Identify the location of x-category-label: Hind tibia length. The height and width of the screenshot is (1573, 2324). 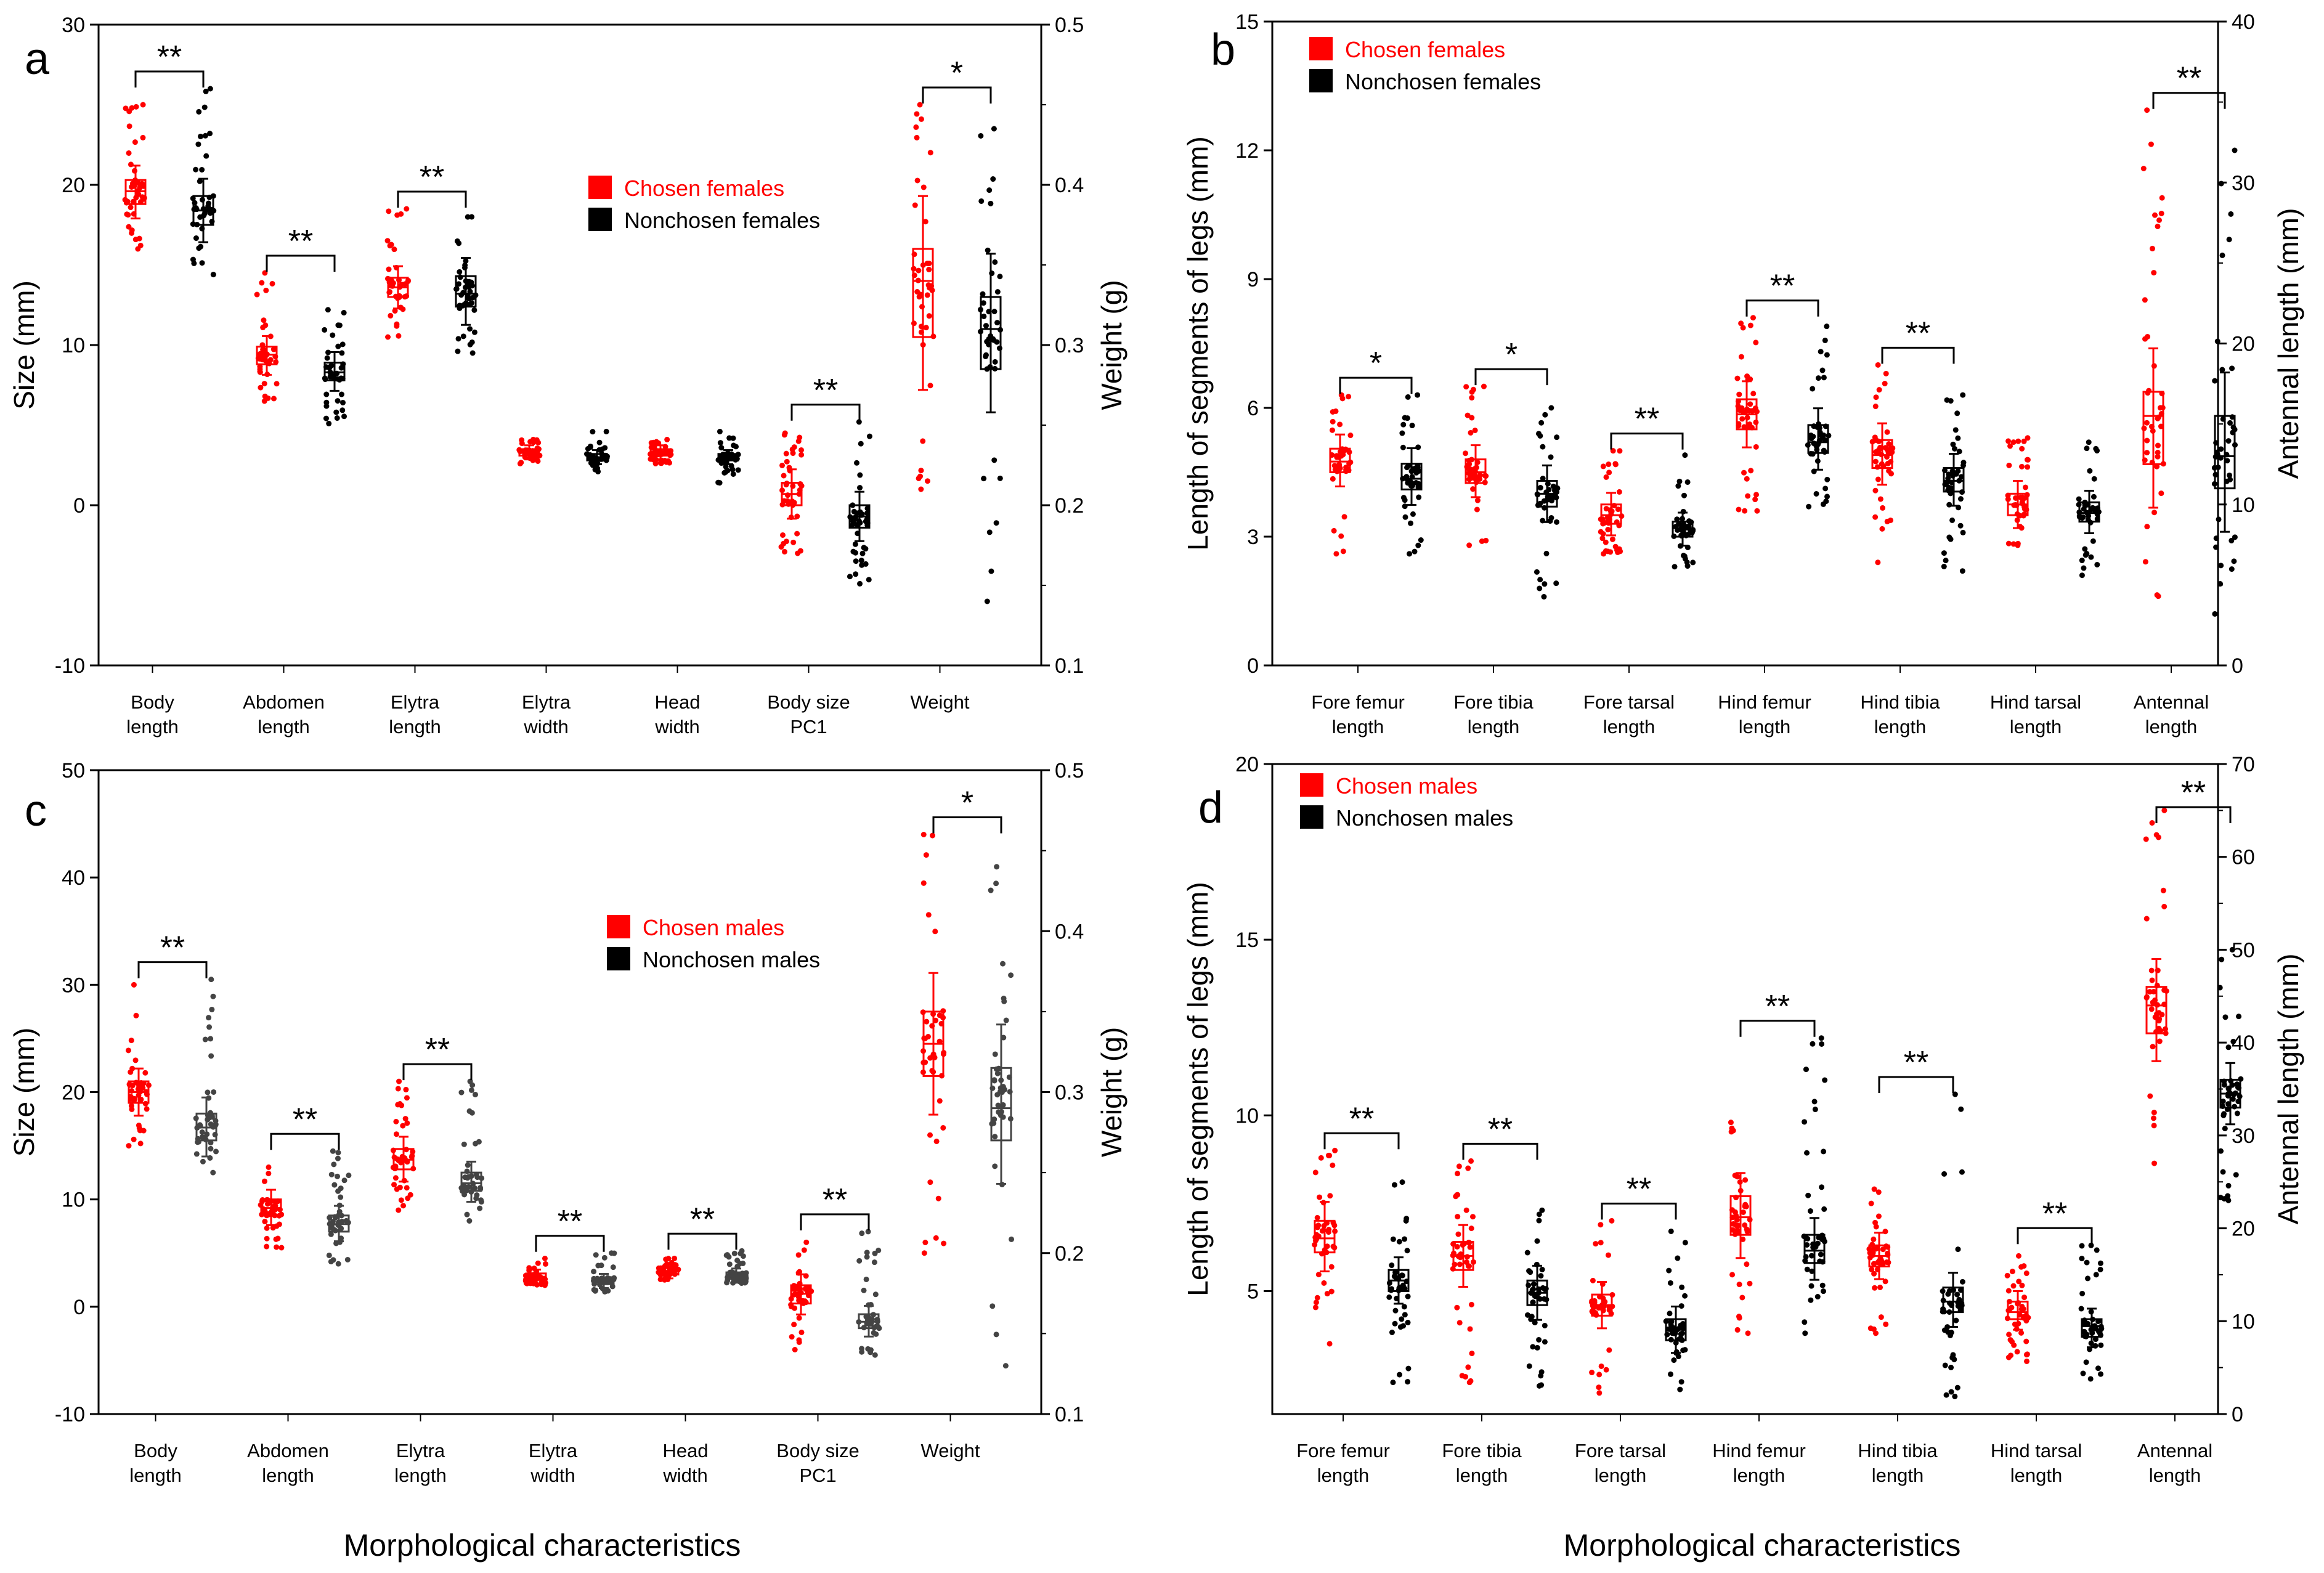
(1900, 714).